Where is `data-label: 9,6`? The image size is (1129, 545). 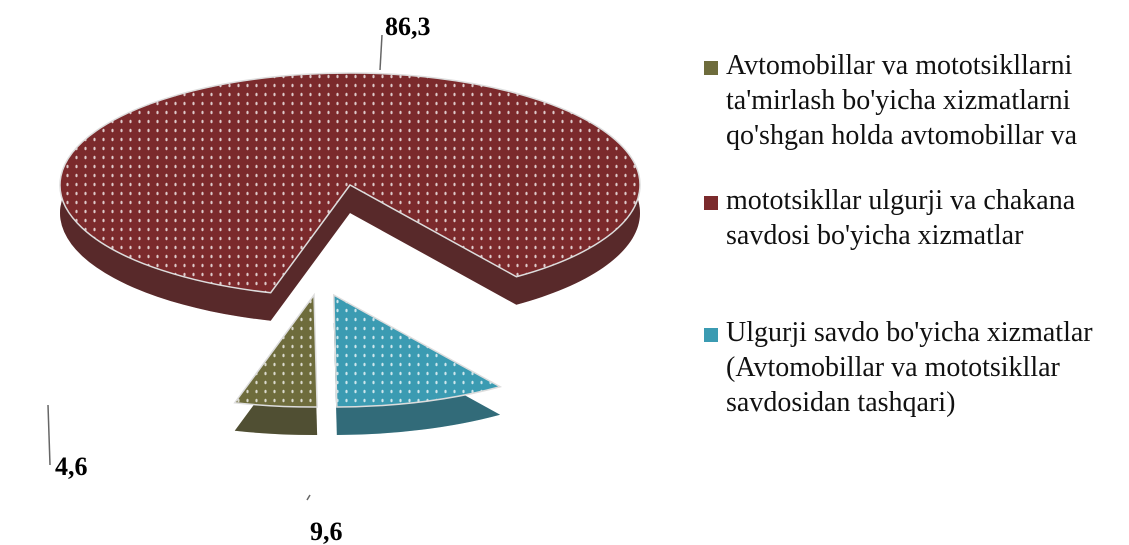 data-label: 9,6 is located at coordinates (326, 531).